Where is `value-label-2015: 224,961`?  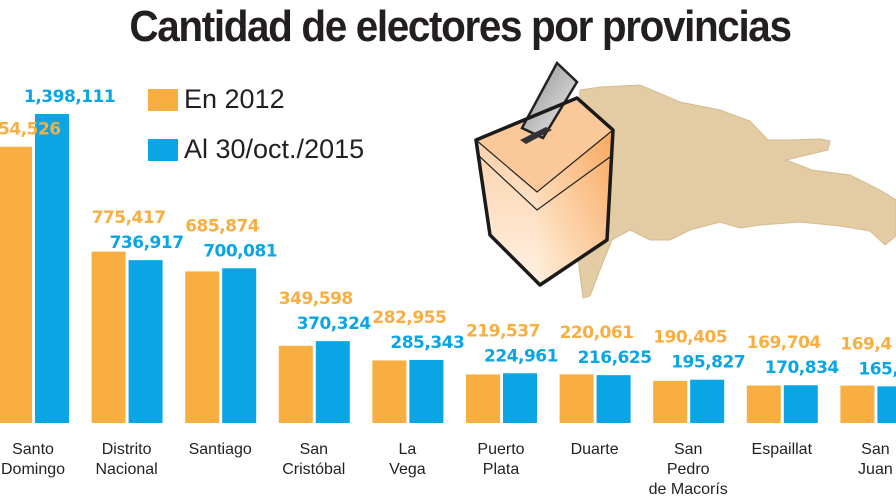 value-label-2015: 224,961 is located at coordinates (521, 356).